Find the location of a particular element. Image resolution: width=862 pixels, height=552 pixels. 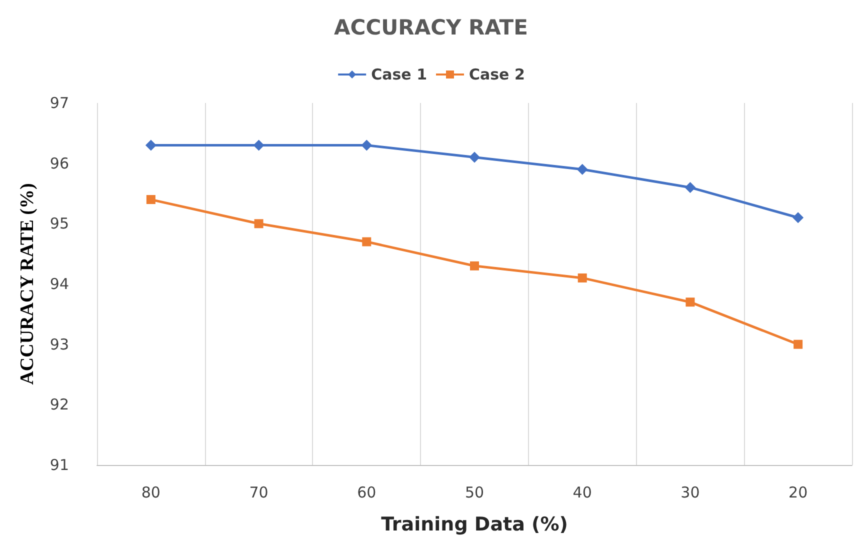

x-tick-label: 50 is located at coordinates (474, 493).